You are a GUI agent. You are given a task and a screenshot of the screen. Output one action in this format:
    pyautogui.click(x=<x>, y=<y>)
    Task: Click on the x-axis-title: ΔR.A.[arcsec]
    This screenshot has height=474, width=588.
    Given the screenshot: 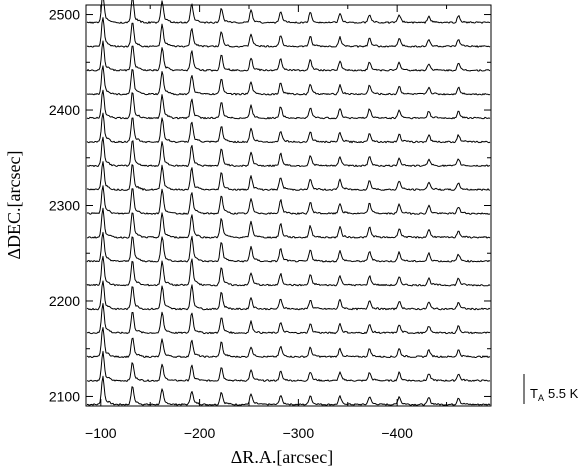 What is the action you would take?
    pyautogui.click(x=282, y=457)
    